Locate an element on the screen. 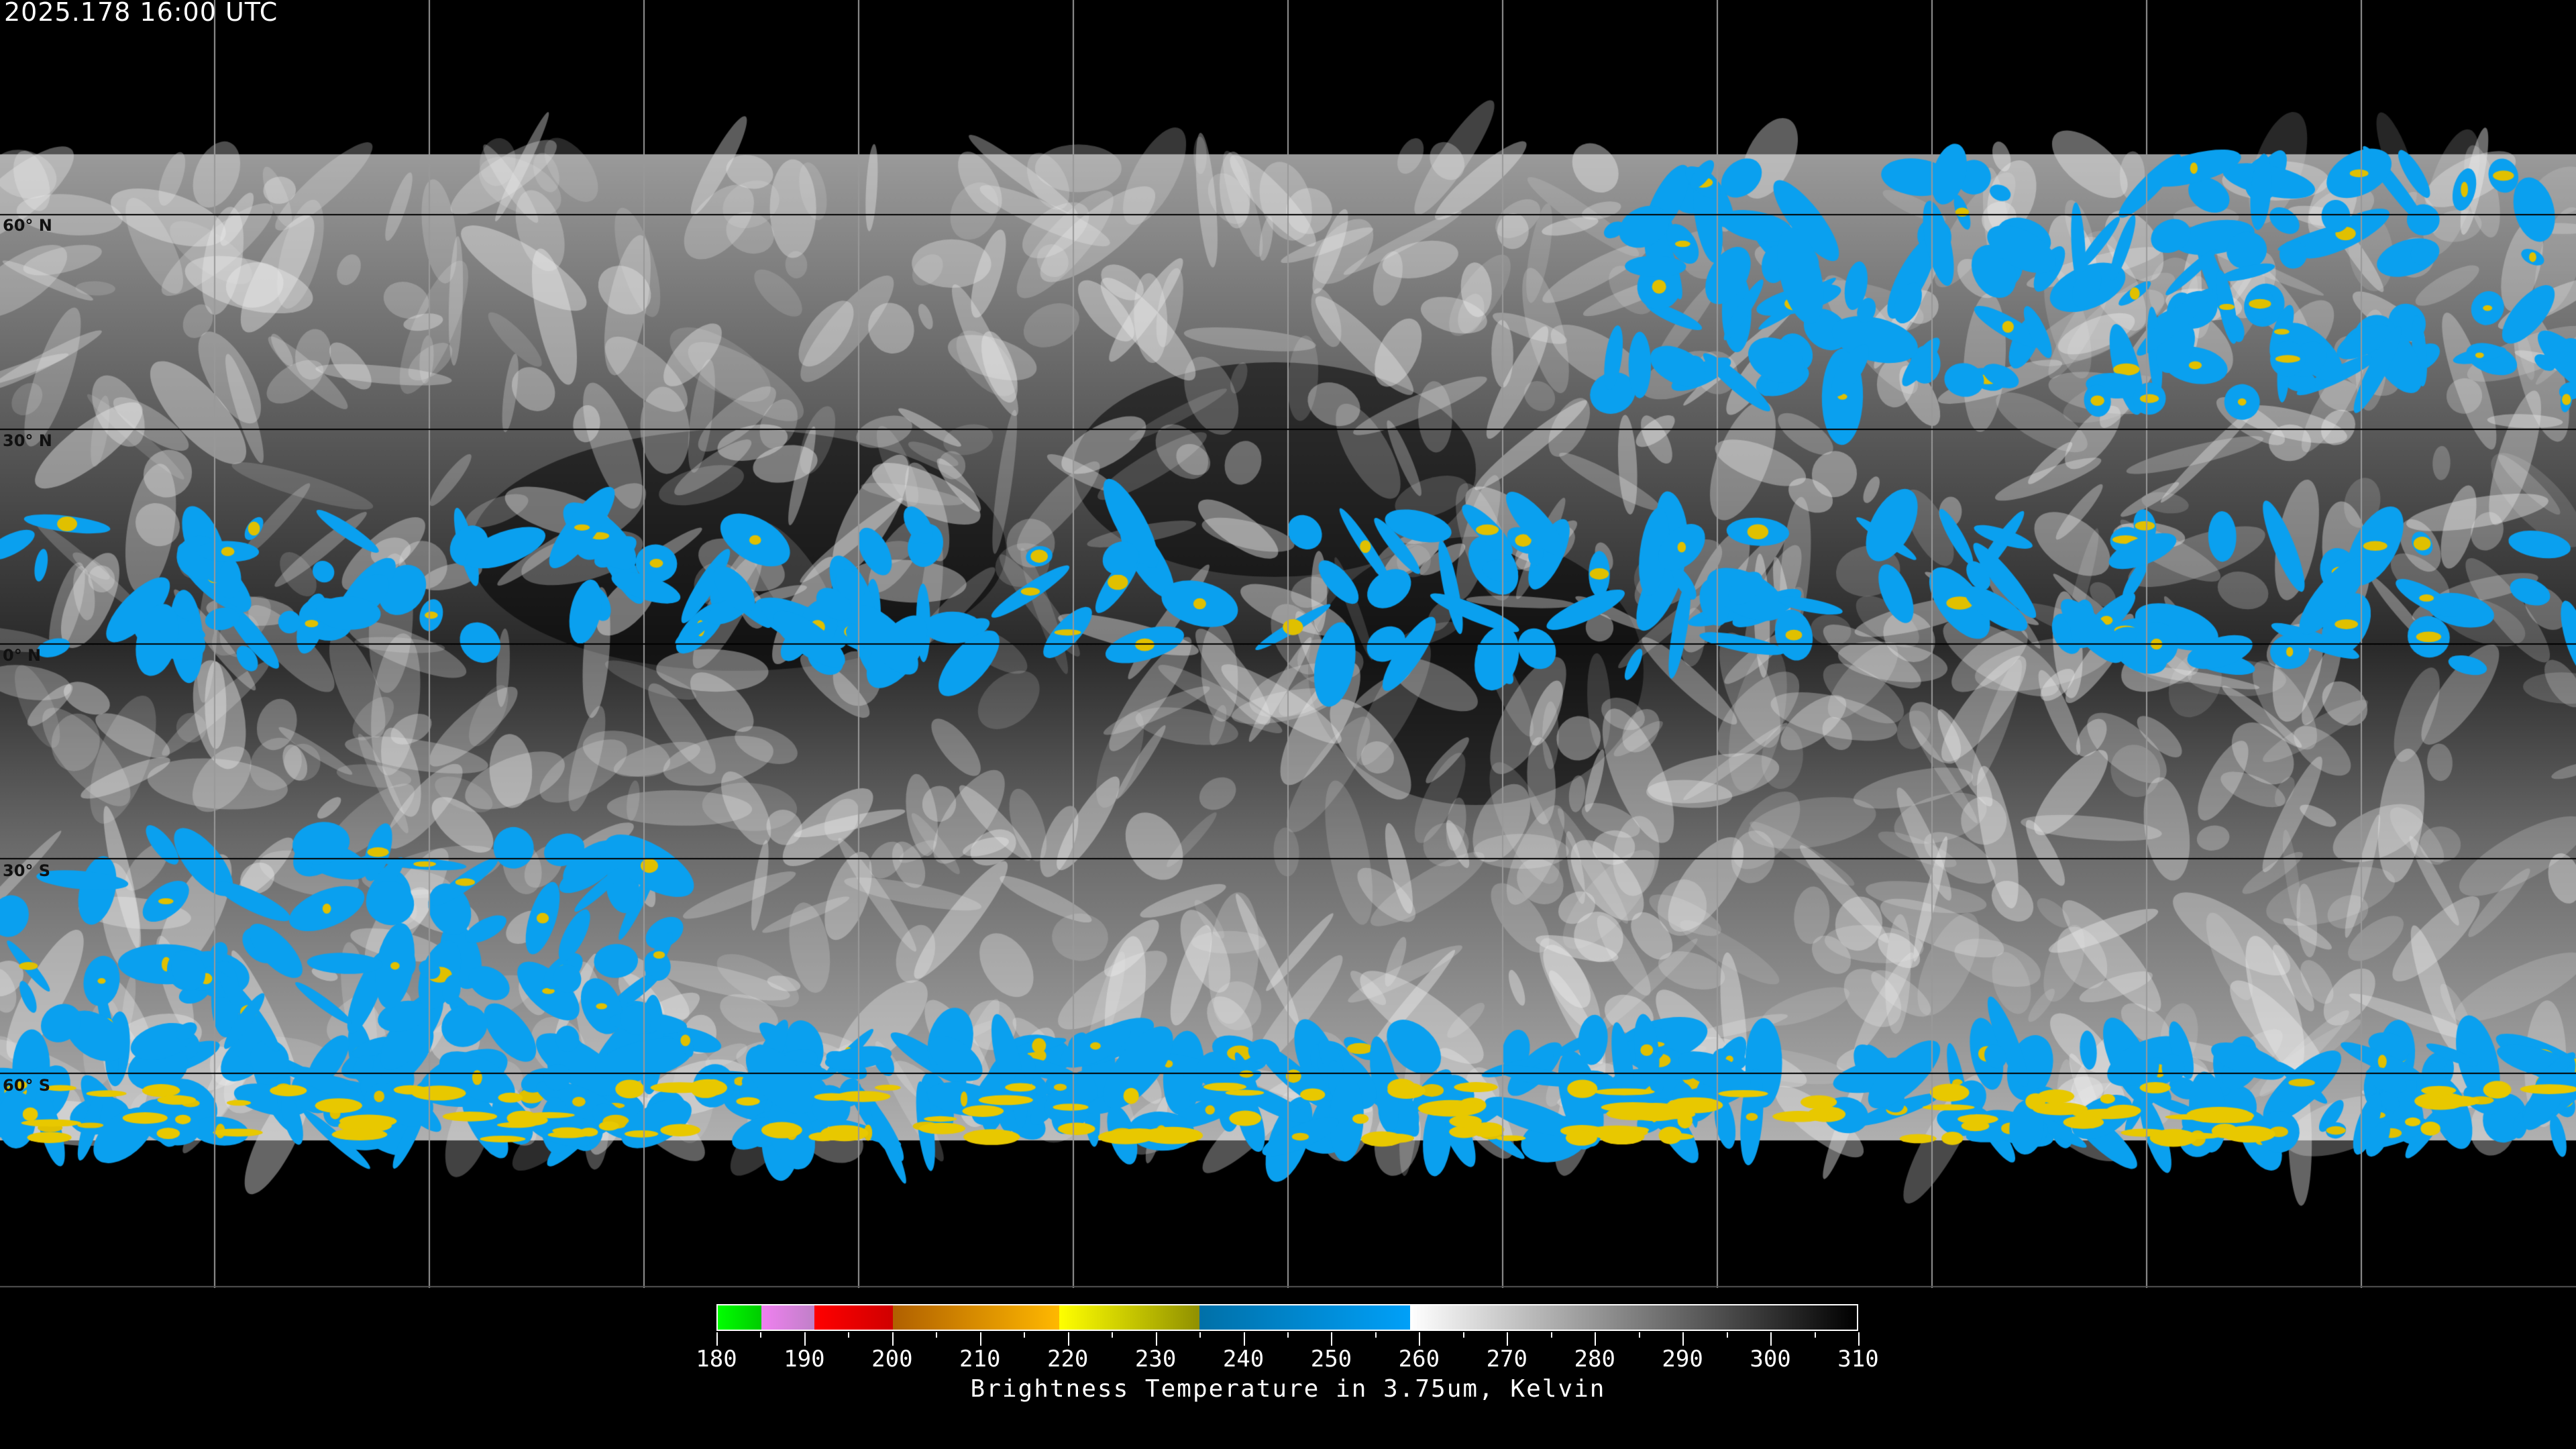 The image size is (2576, 1449). colorbar-tick-label: 290 is located at coordinates (1682, 1359).